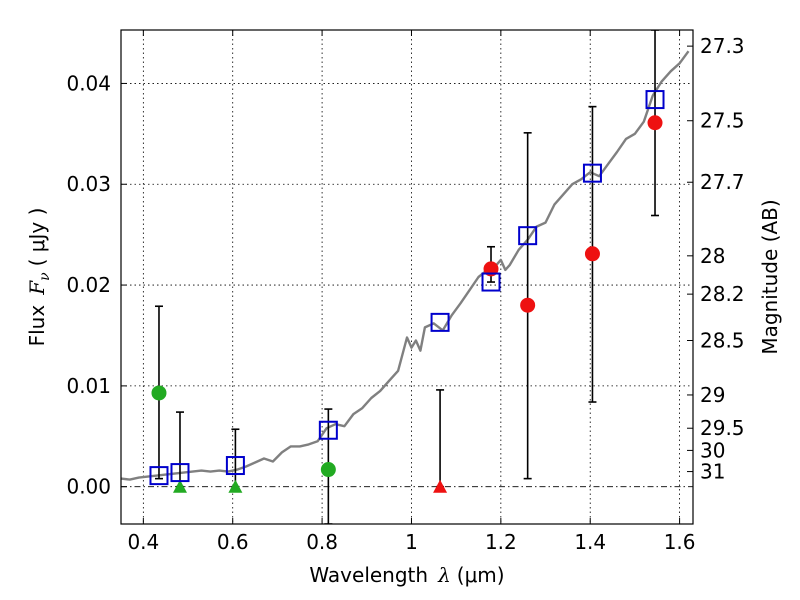  I want to click on x-tick-label: 1.4, so click(590, 542).